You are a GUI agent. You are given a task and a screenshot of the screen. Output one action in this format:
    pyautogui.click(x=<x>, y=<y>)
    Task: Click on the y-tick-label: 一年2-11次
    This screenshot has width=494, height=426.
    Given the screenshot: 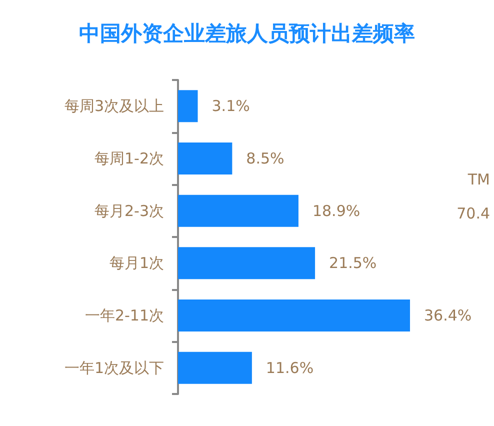 What is the action you would take?
    pyautogui.click(x=124, y=315)
    